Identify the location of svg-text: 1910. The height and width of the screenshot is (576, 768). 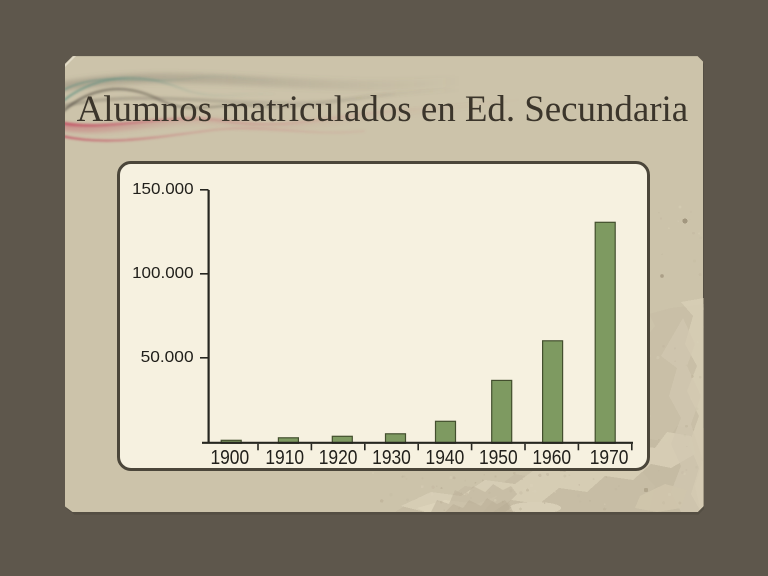
(284, 458).